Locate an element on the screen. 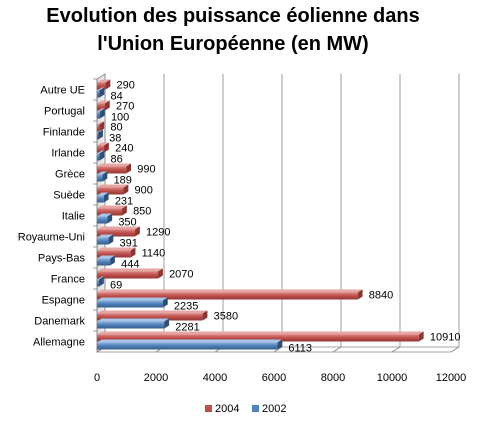  category-label: Finlande is located at coordinates (64, 133).